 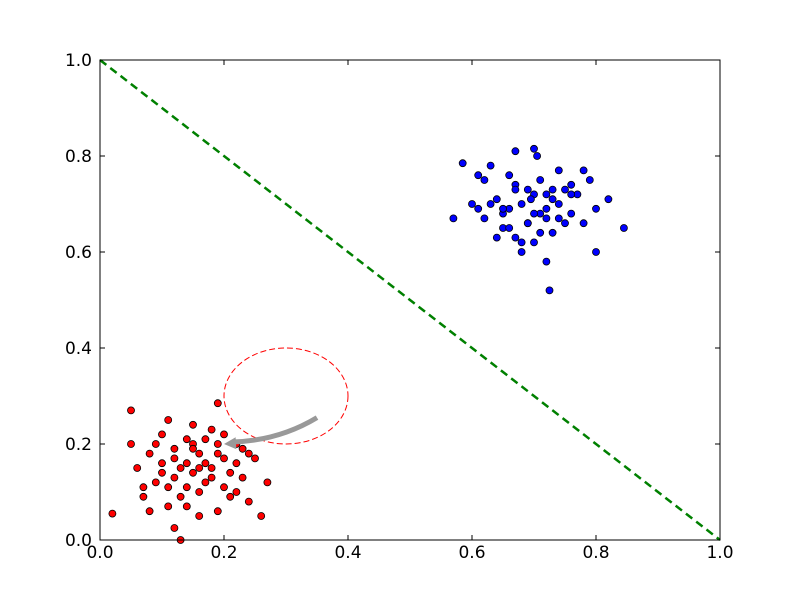 I want to click on annotation-arrow, so click(x=275, y=430).